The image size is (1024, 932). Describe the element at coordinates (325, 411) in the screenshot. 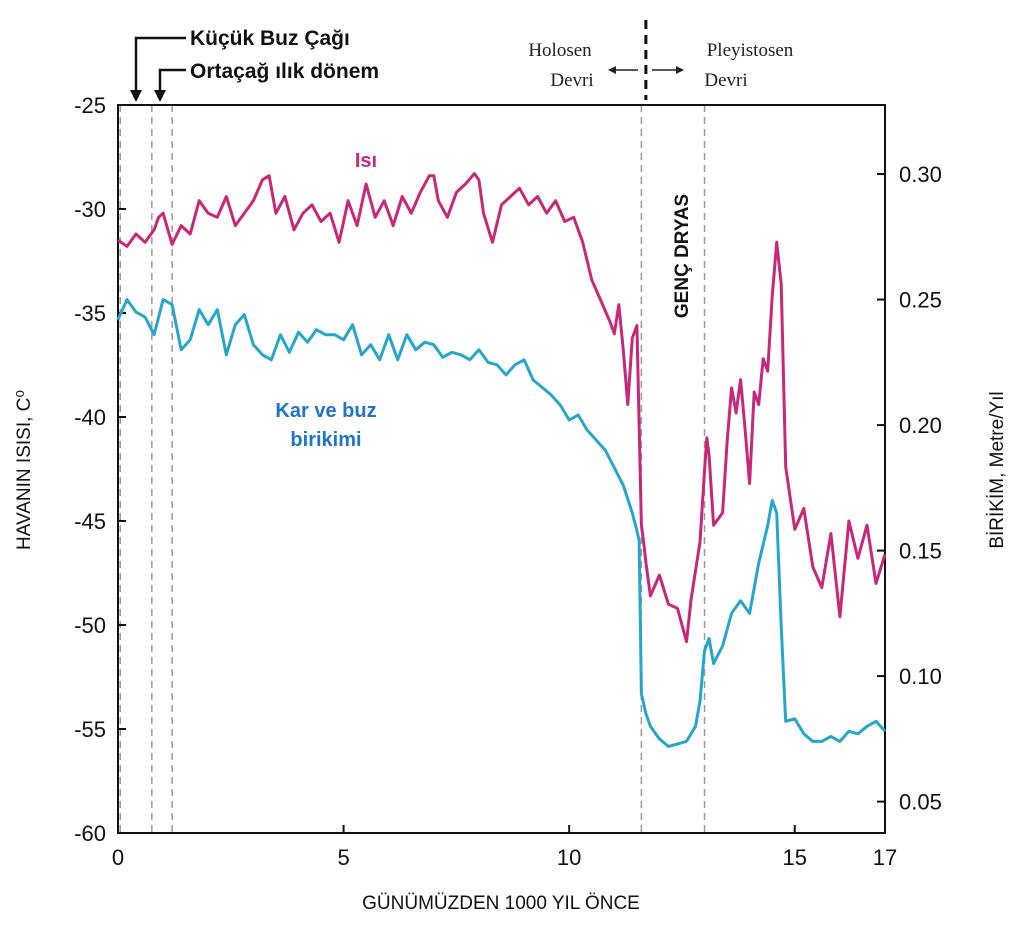

I see `kar-buz-label-line1: Kar ve buz` at that location.